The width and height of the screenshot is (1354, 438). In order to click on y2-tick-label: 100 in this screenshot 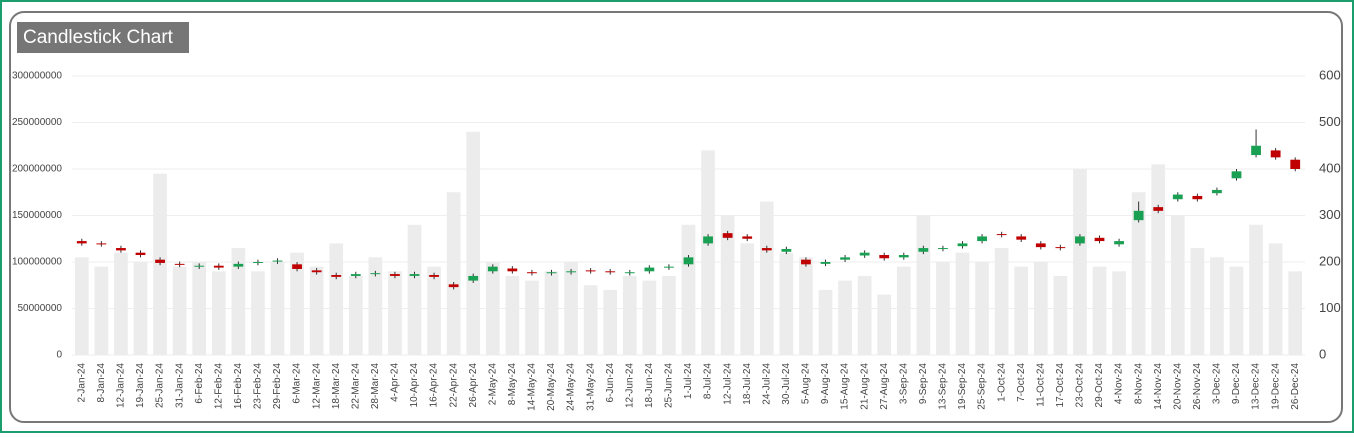, I will do `click(1330, 307)`.